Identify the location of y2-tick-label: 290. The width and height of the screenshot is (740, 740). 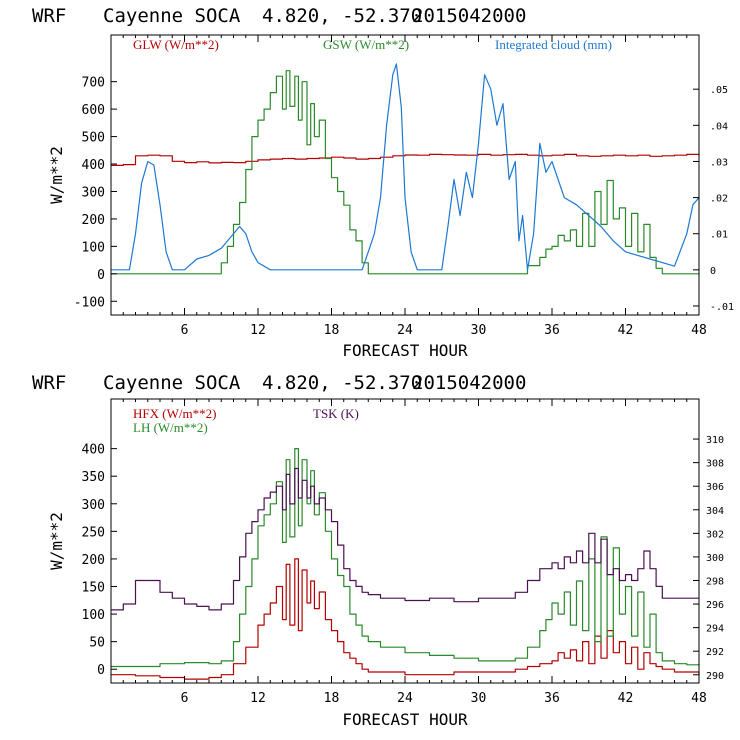
(715, 676).